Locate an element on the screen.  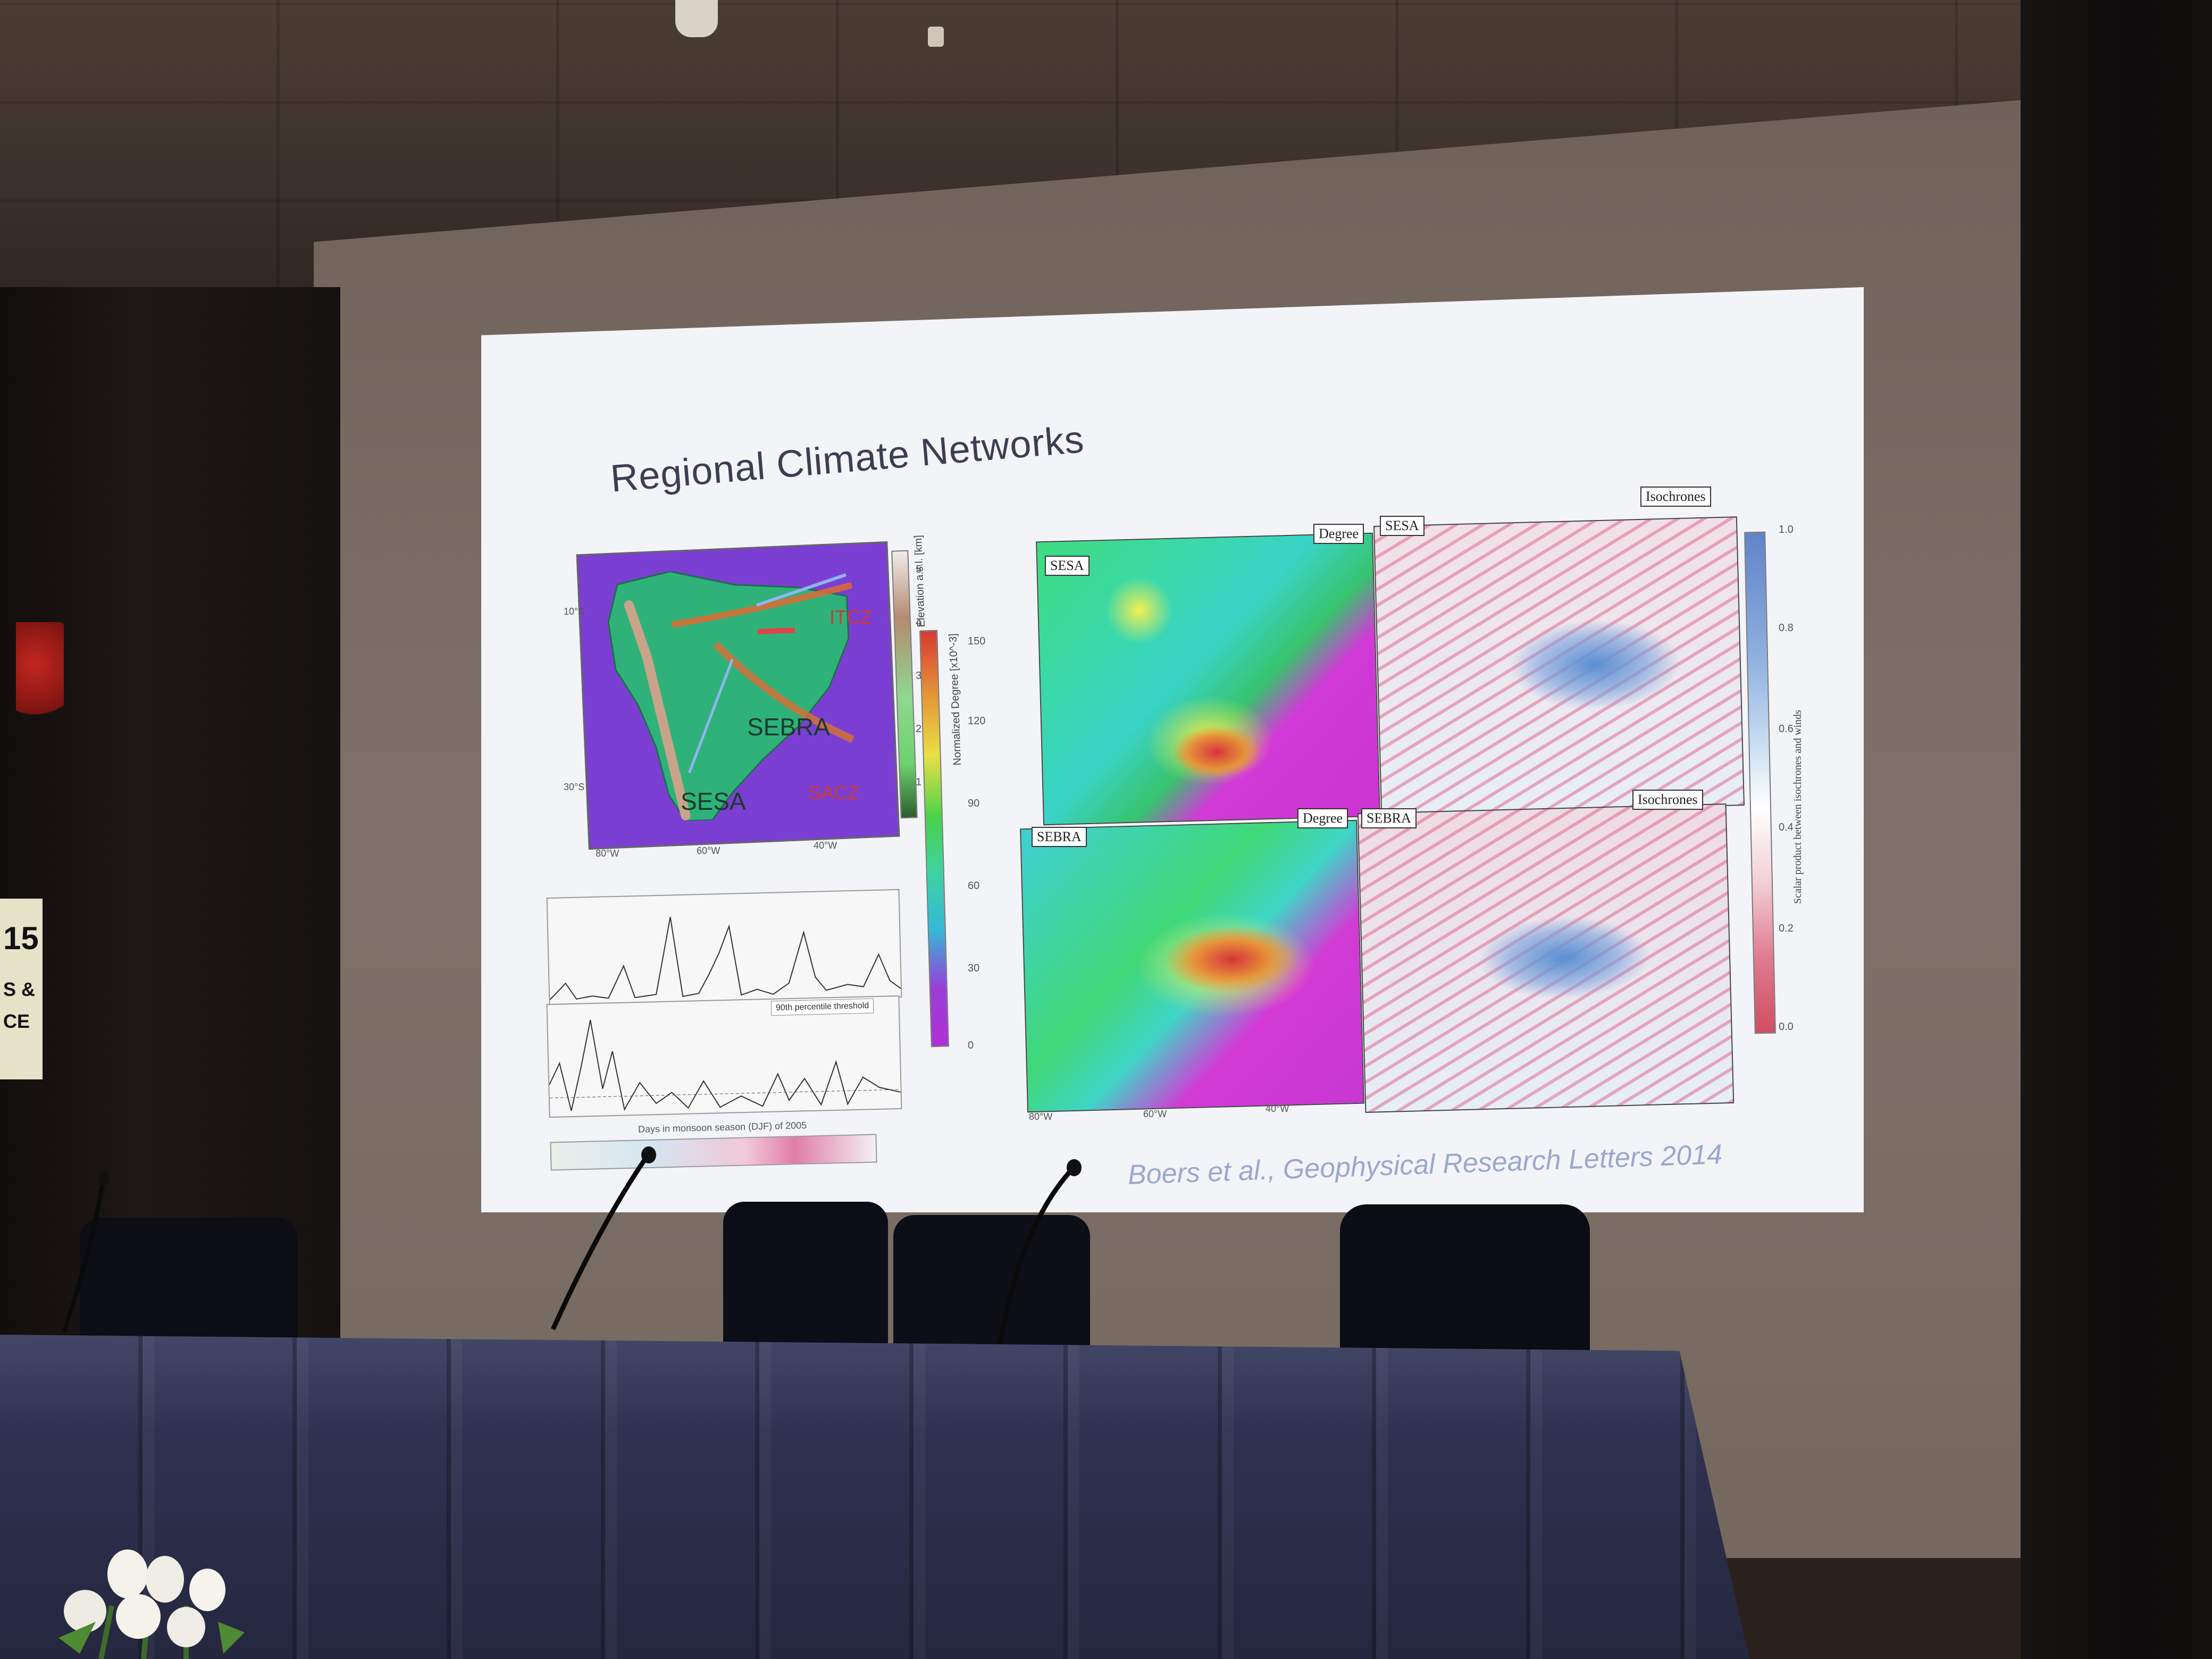
side-banner is located at coordinates (21, 989).